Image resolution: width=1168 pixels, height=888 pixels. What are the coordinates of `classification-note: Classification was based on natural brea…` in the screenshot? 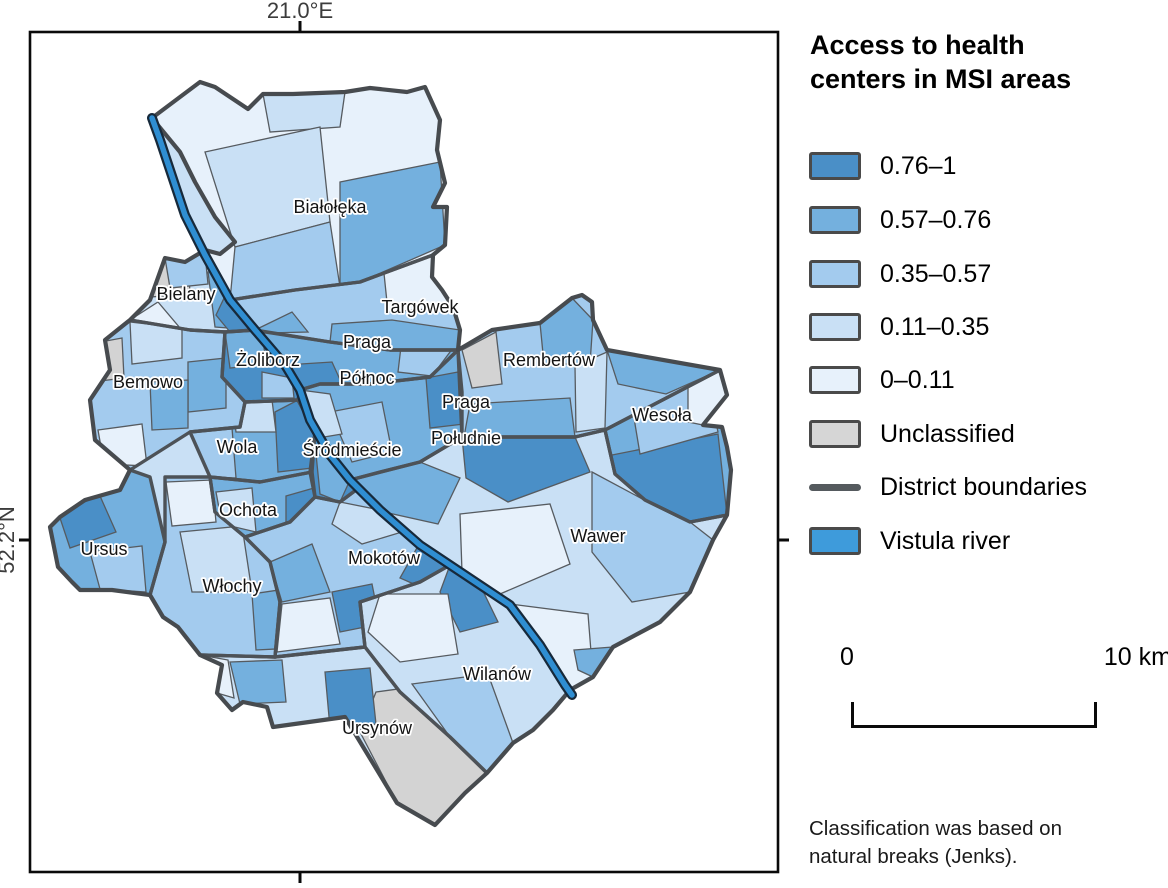 It's located at (935, 843).